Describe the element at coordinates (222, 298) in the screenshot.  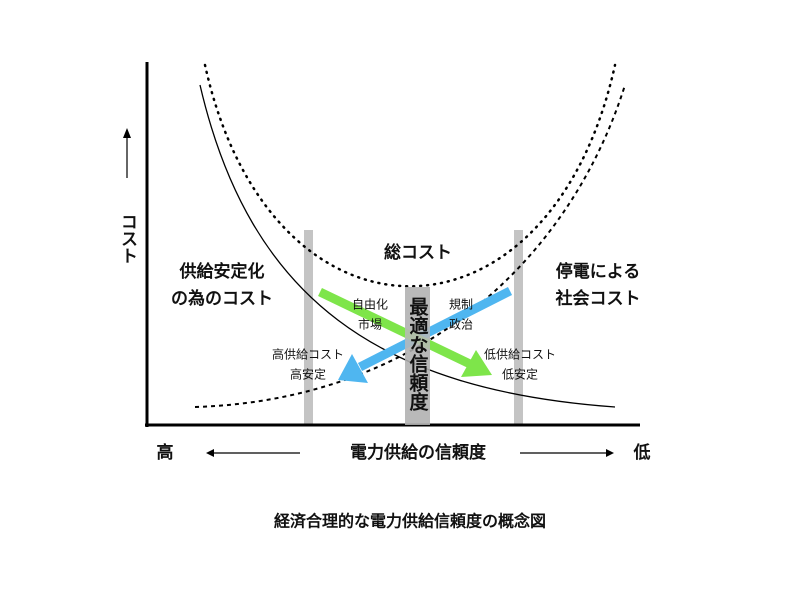
I see `supply-cost-label: の為のコスト` at that location.